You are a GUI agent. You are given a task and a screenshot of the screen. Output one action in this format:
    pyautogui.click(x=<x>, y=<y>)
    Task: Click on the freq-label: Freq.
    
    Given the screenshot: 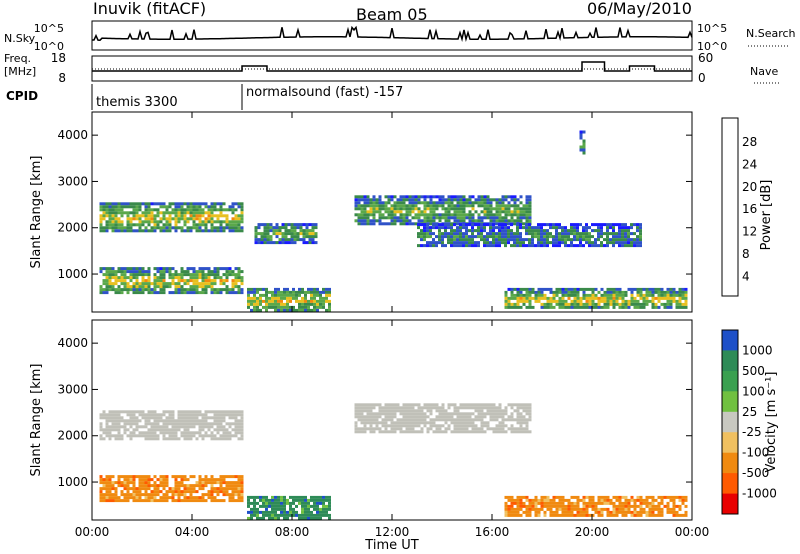 What is the action you would take?
    pyautogui.click(x=17, y=58)
    